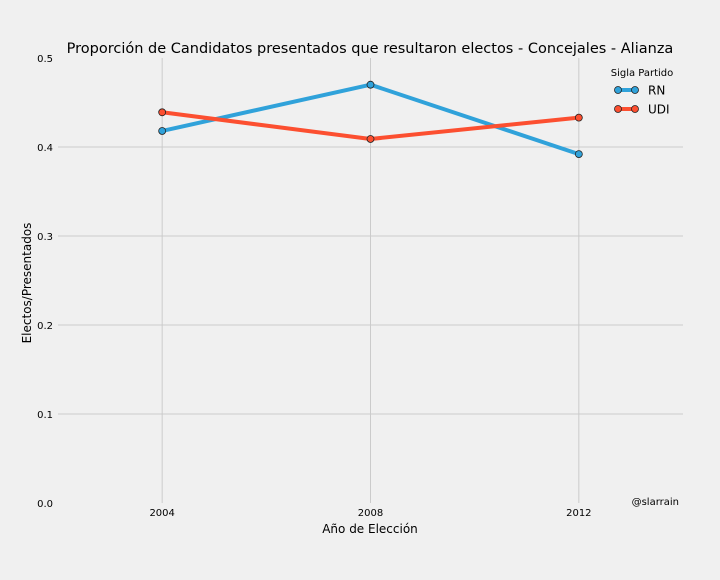  What do you see at coordinates (45, 504) in the screenshot?
I see `y-tick-label: 0.0` at bounding box center [45, 504].